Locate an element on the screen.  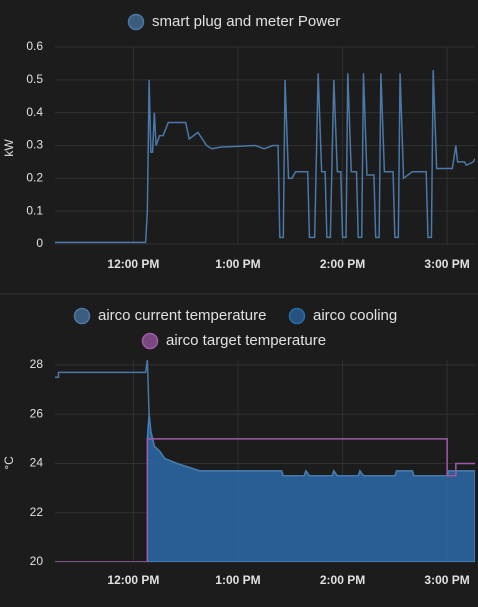
y-tick-label: 0.3 is located at coordinates (34, 145).